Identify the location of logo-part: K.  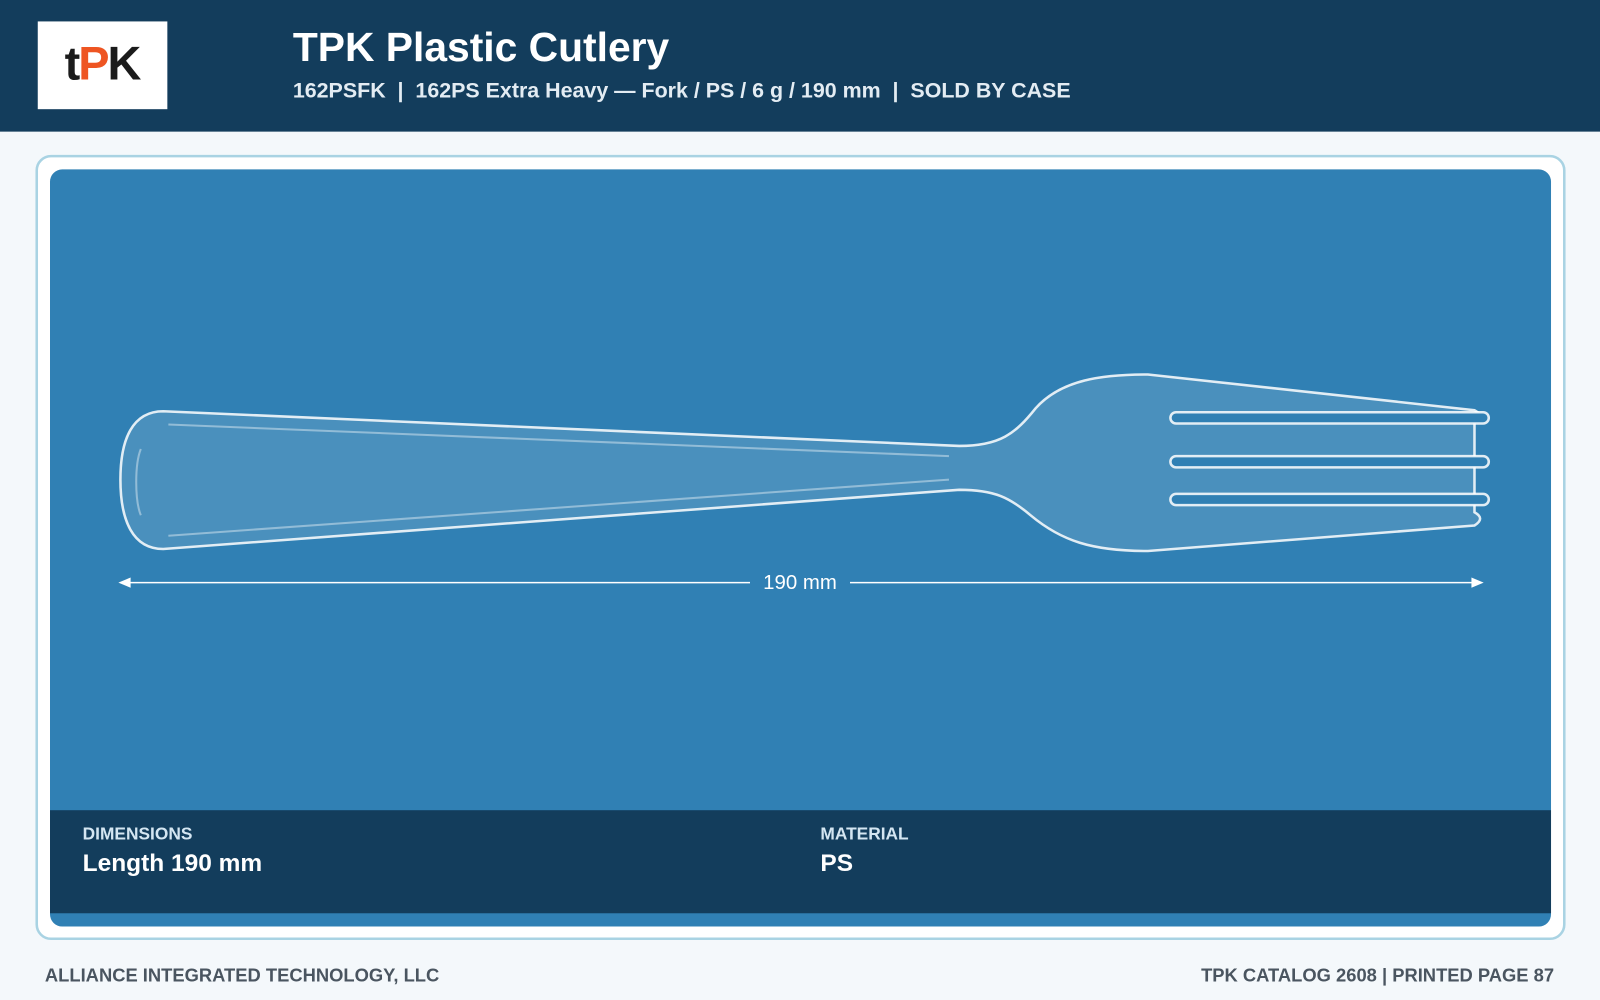
(125, 64).